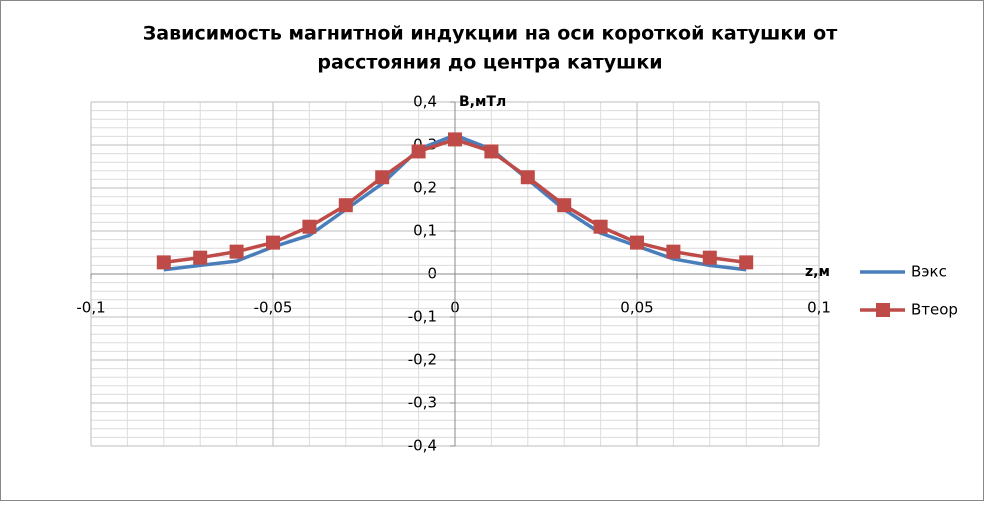 This screenshot has width=984, height=505. What do you see at coordinates (482, 102) in the screenshot?
I see `y-axis-title: B,мТл` at bounding box center [482, 102].